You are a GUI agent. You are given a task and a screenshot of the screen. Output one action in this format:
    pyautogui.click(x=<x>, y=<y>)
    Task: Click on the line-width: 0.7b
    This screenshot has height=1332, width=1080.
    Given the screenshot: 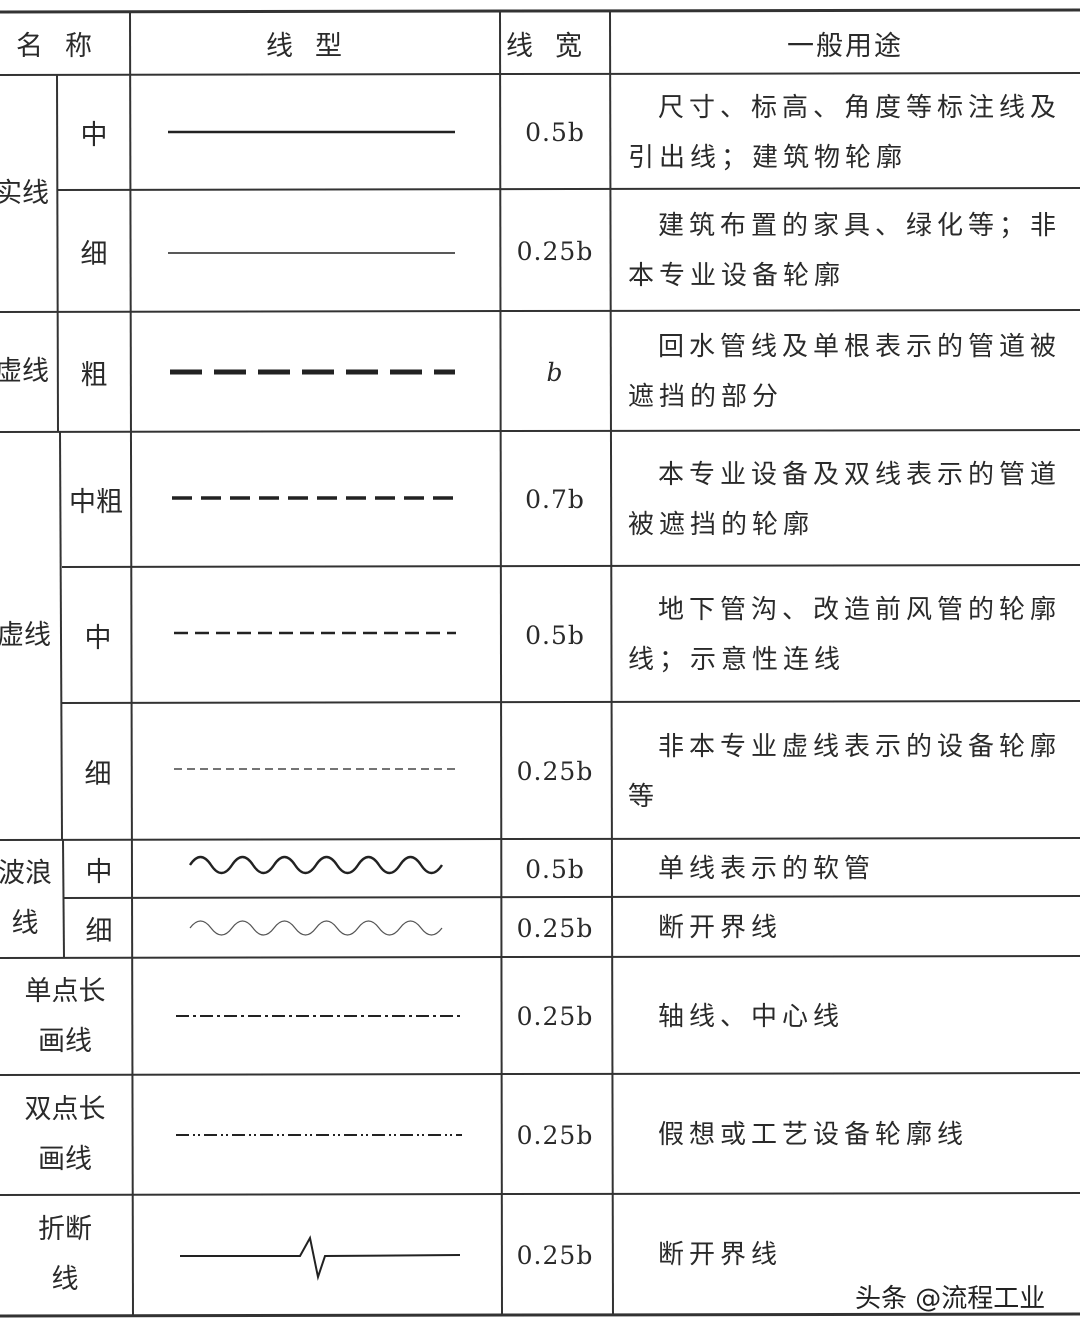 What is the action you would take?
    pyautogui.click(x=555, y=499)
    